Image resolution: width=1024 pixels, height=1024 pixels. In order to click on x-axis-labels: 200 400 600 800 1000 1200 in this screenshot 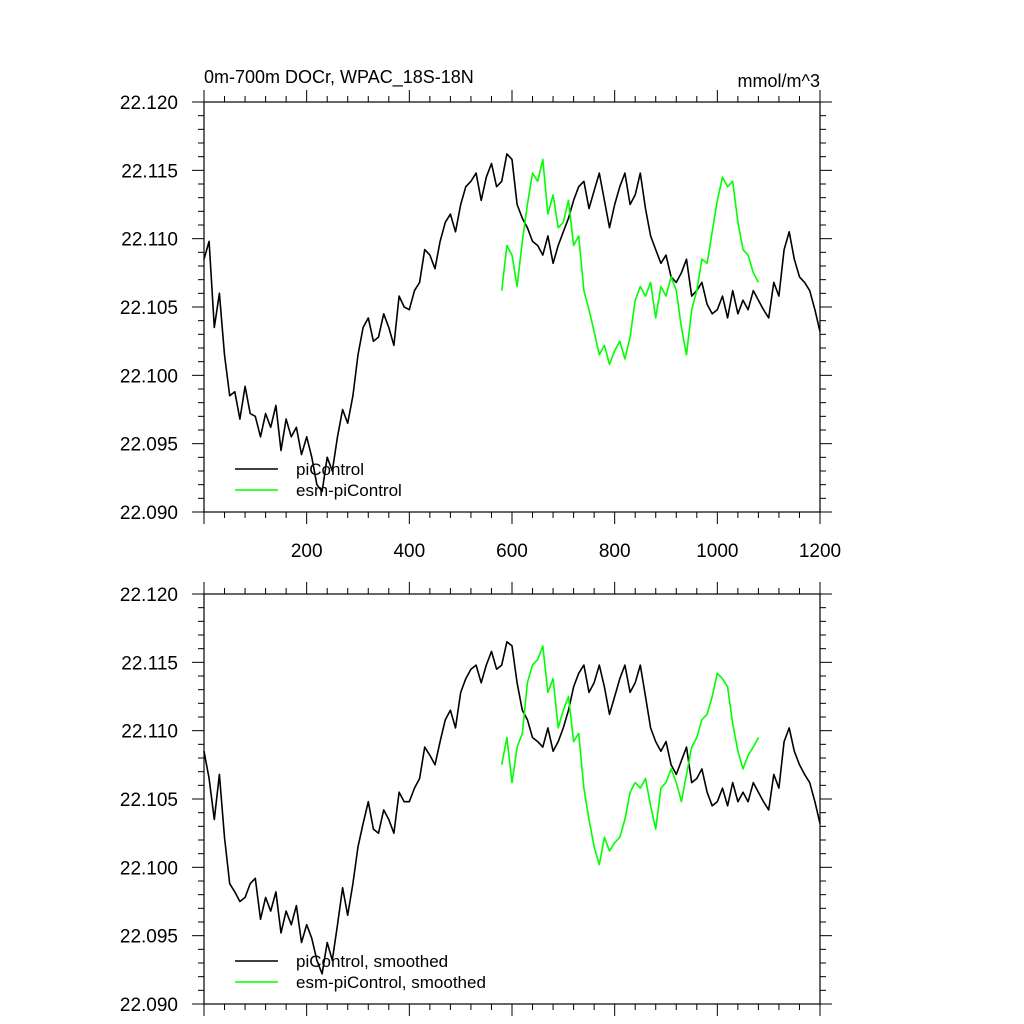, I will do `click(566, 551)`.